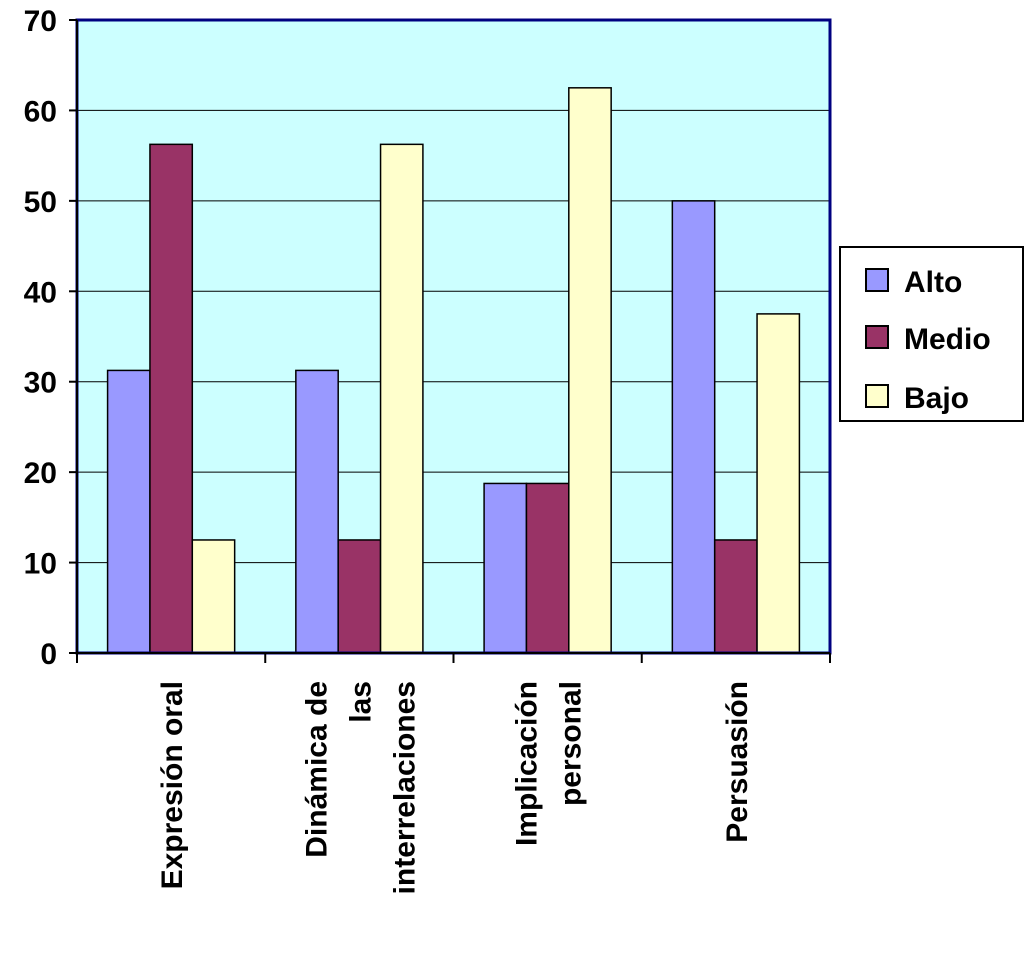 The height and width of the screenshot is (973, 1028). I want to click on legend-label-alto: Alto, so click(933, 282).